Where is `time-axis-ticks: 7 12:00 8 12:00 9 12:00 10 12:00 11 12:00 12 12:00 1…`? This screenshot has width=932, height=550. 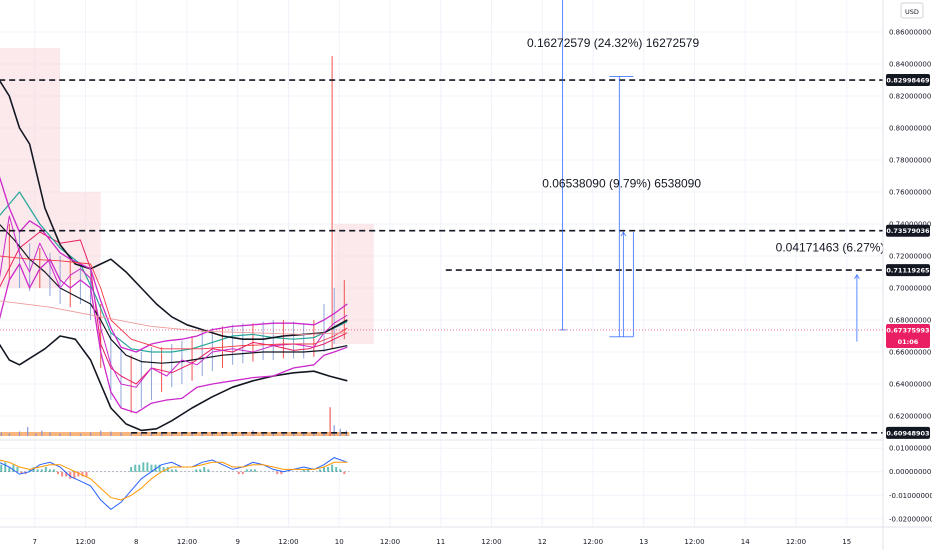
time-axis-ticks: 7 12:00 8 12:00 9 12:00 10 12:00 11 12:00 12 12:00 1… is located at coordinates (441, 542).